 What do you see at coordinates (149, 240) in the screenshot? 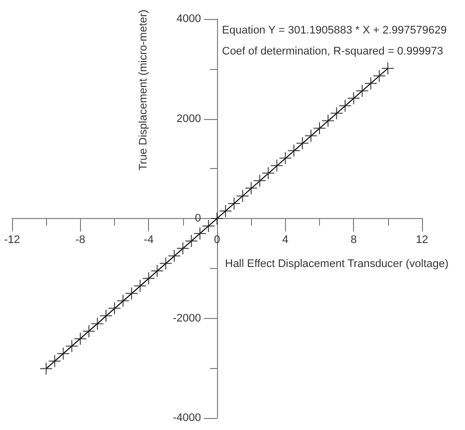
I see `x-tick-label: -4` at bounding box center [149, 240].